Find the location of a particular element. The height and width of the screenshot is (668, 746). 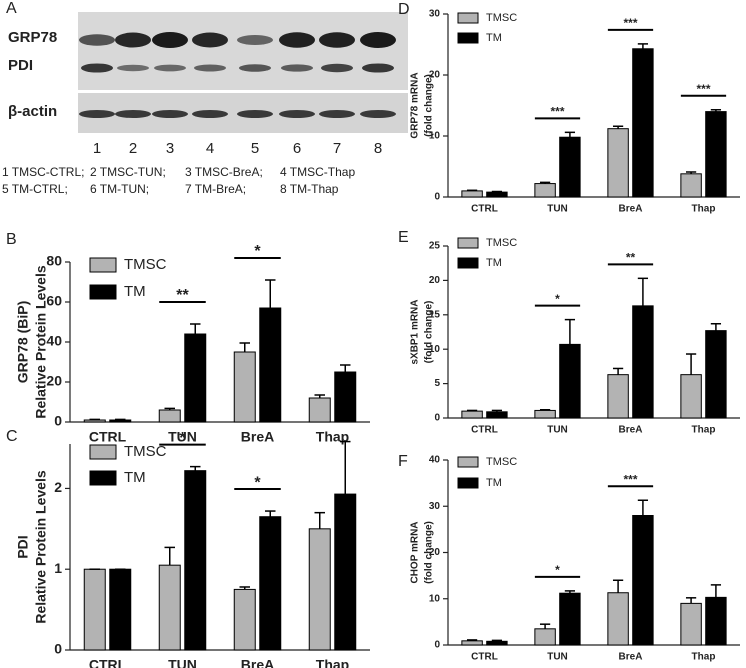

lane-label: 1 is located at coordinates (97, 148).